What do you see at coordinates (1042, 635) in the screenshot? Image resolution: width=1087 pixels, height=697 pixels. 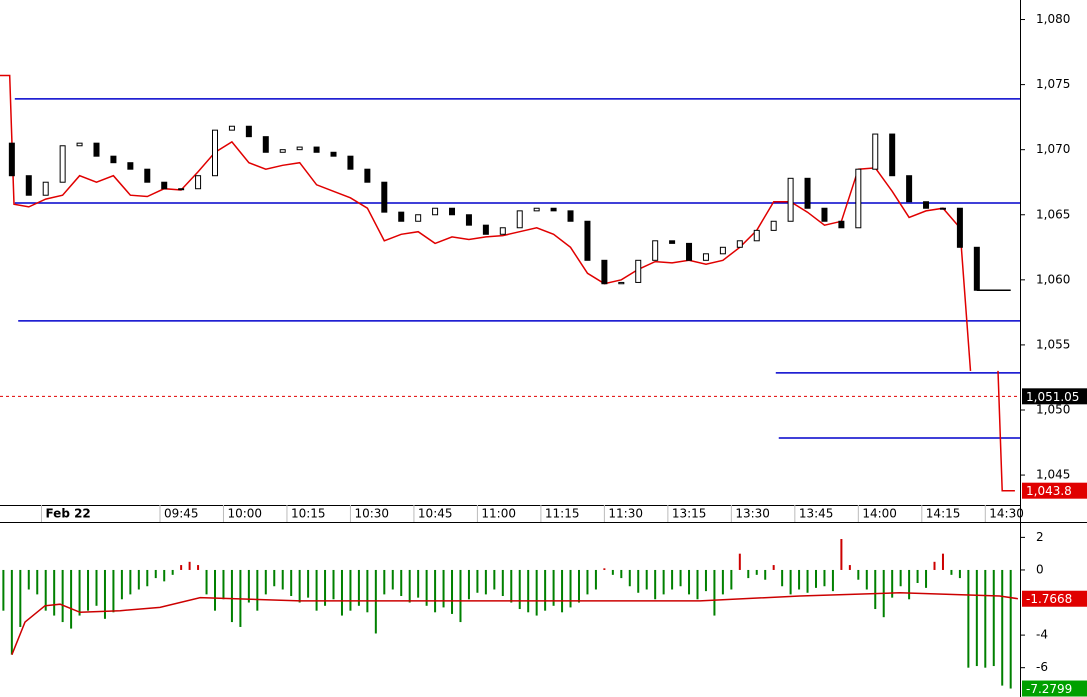 I see `y-tick-label: -4` at bounding box center [1042, 635].